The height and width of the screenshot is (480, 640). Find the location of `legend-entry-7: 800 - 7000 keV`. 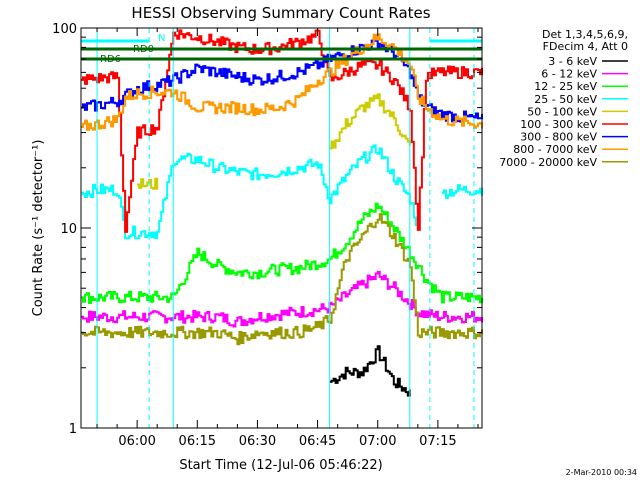

legend-entry-7: 800 - 7000 keV is located at coordinates (555, 149).